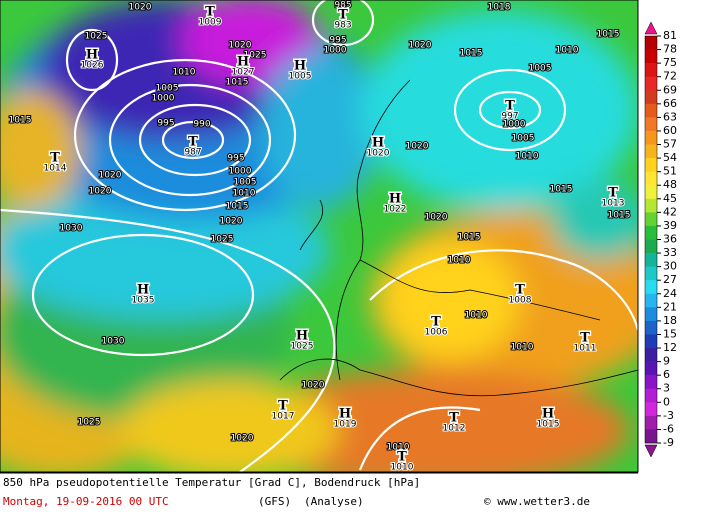 The width and height of the screenshot is (704, 517). I want to click on colorbar-tick-label: 75, so click(670, 62).